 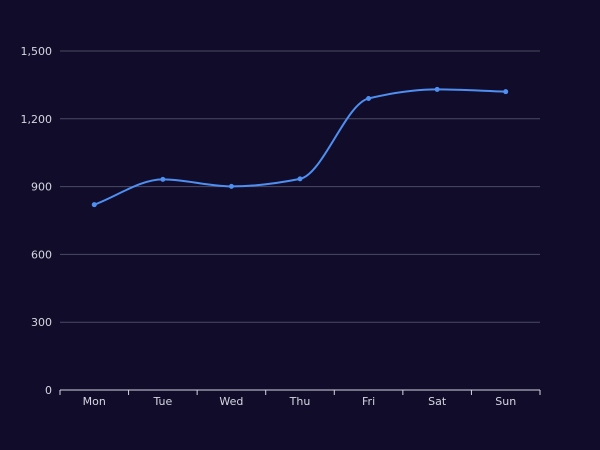 I want to click on y-tick-label: 300, so click(x=41, y=322).